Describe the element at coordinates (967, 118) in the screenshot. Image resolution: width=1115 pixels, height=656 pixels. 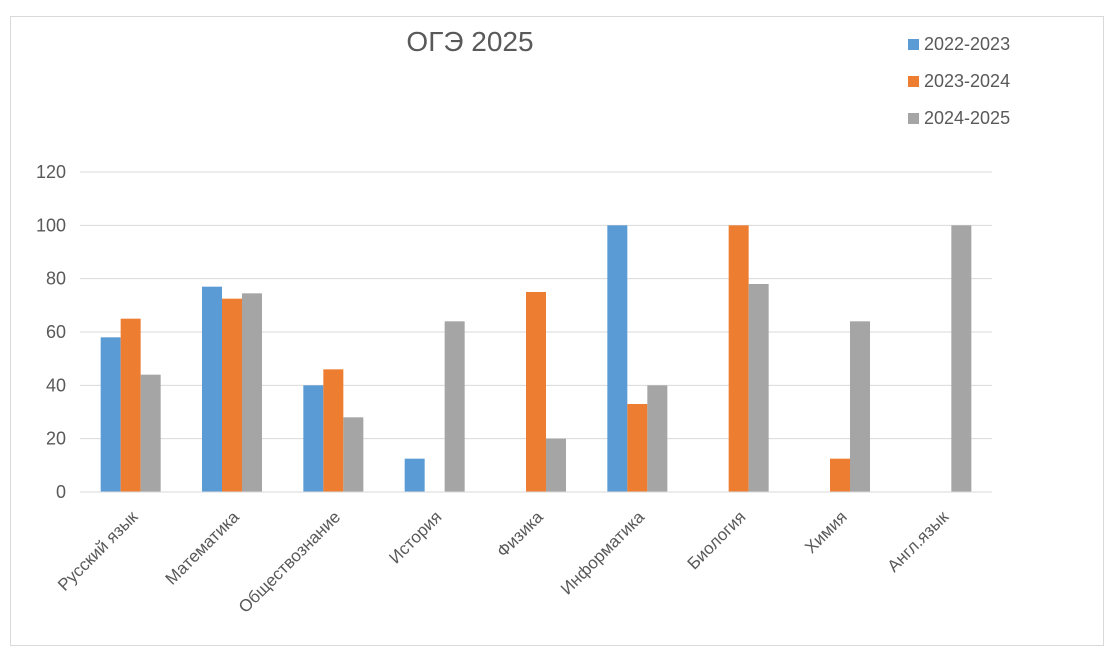
I see `legend-label-series-3: 2024-2025` at that location.